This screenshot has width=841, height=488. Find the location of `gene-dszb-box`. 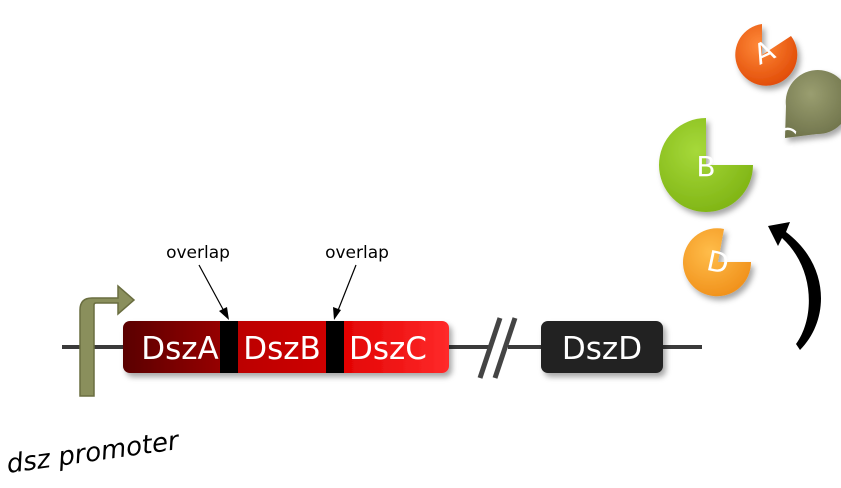

gene-dszb-box is located at coordinates (280, 347).